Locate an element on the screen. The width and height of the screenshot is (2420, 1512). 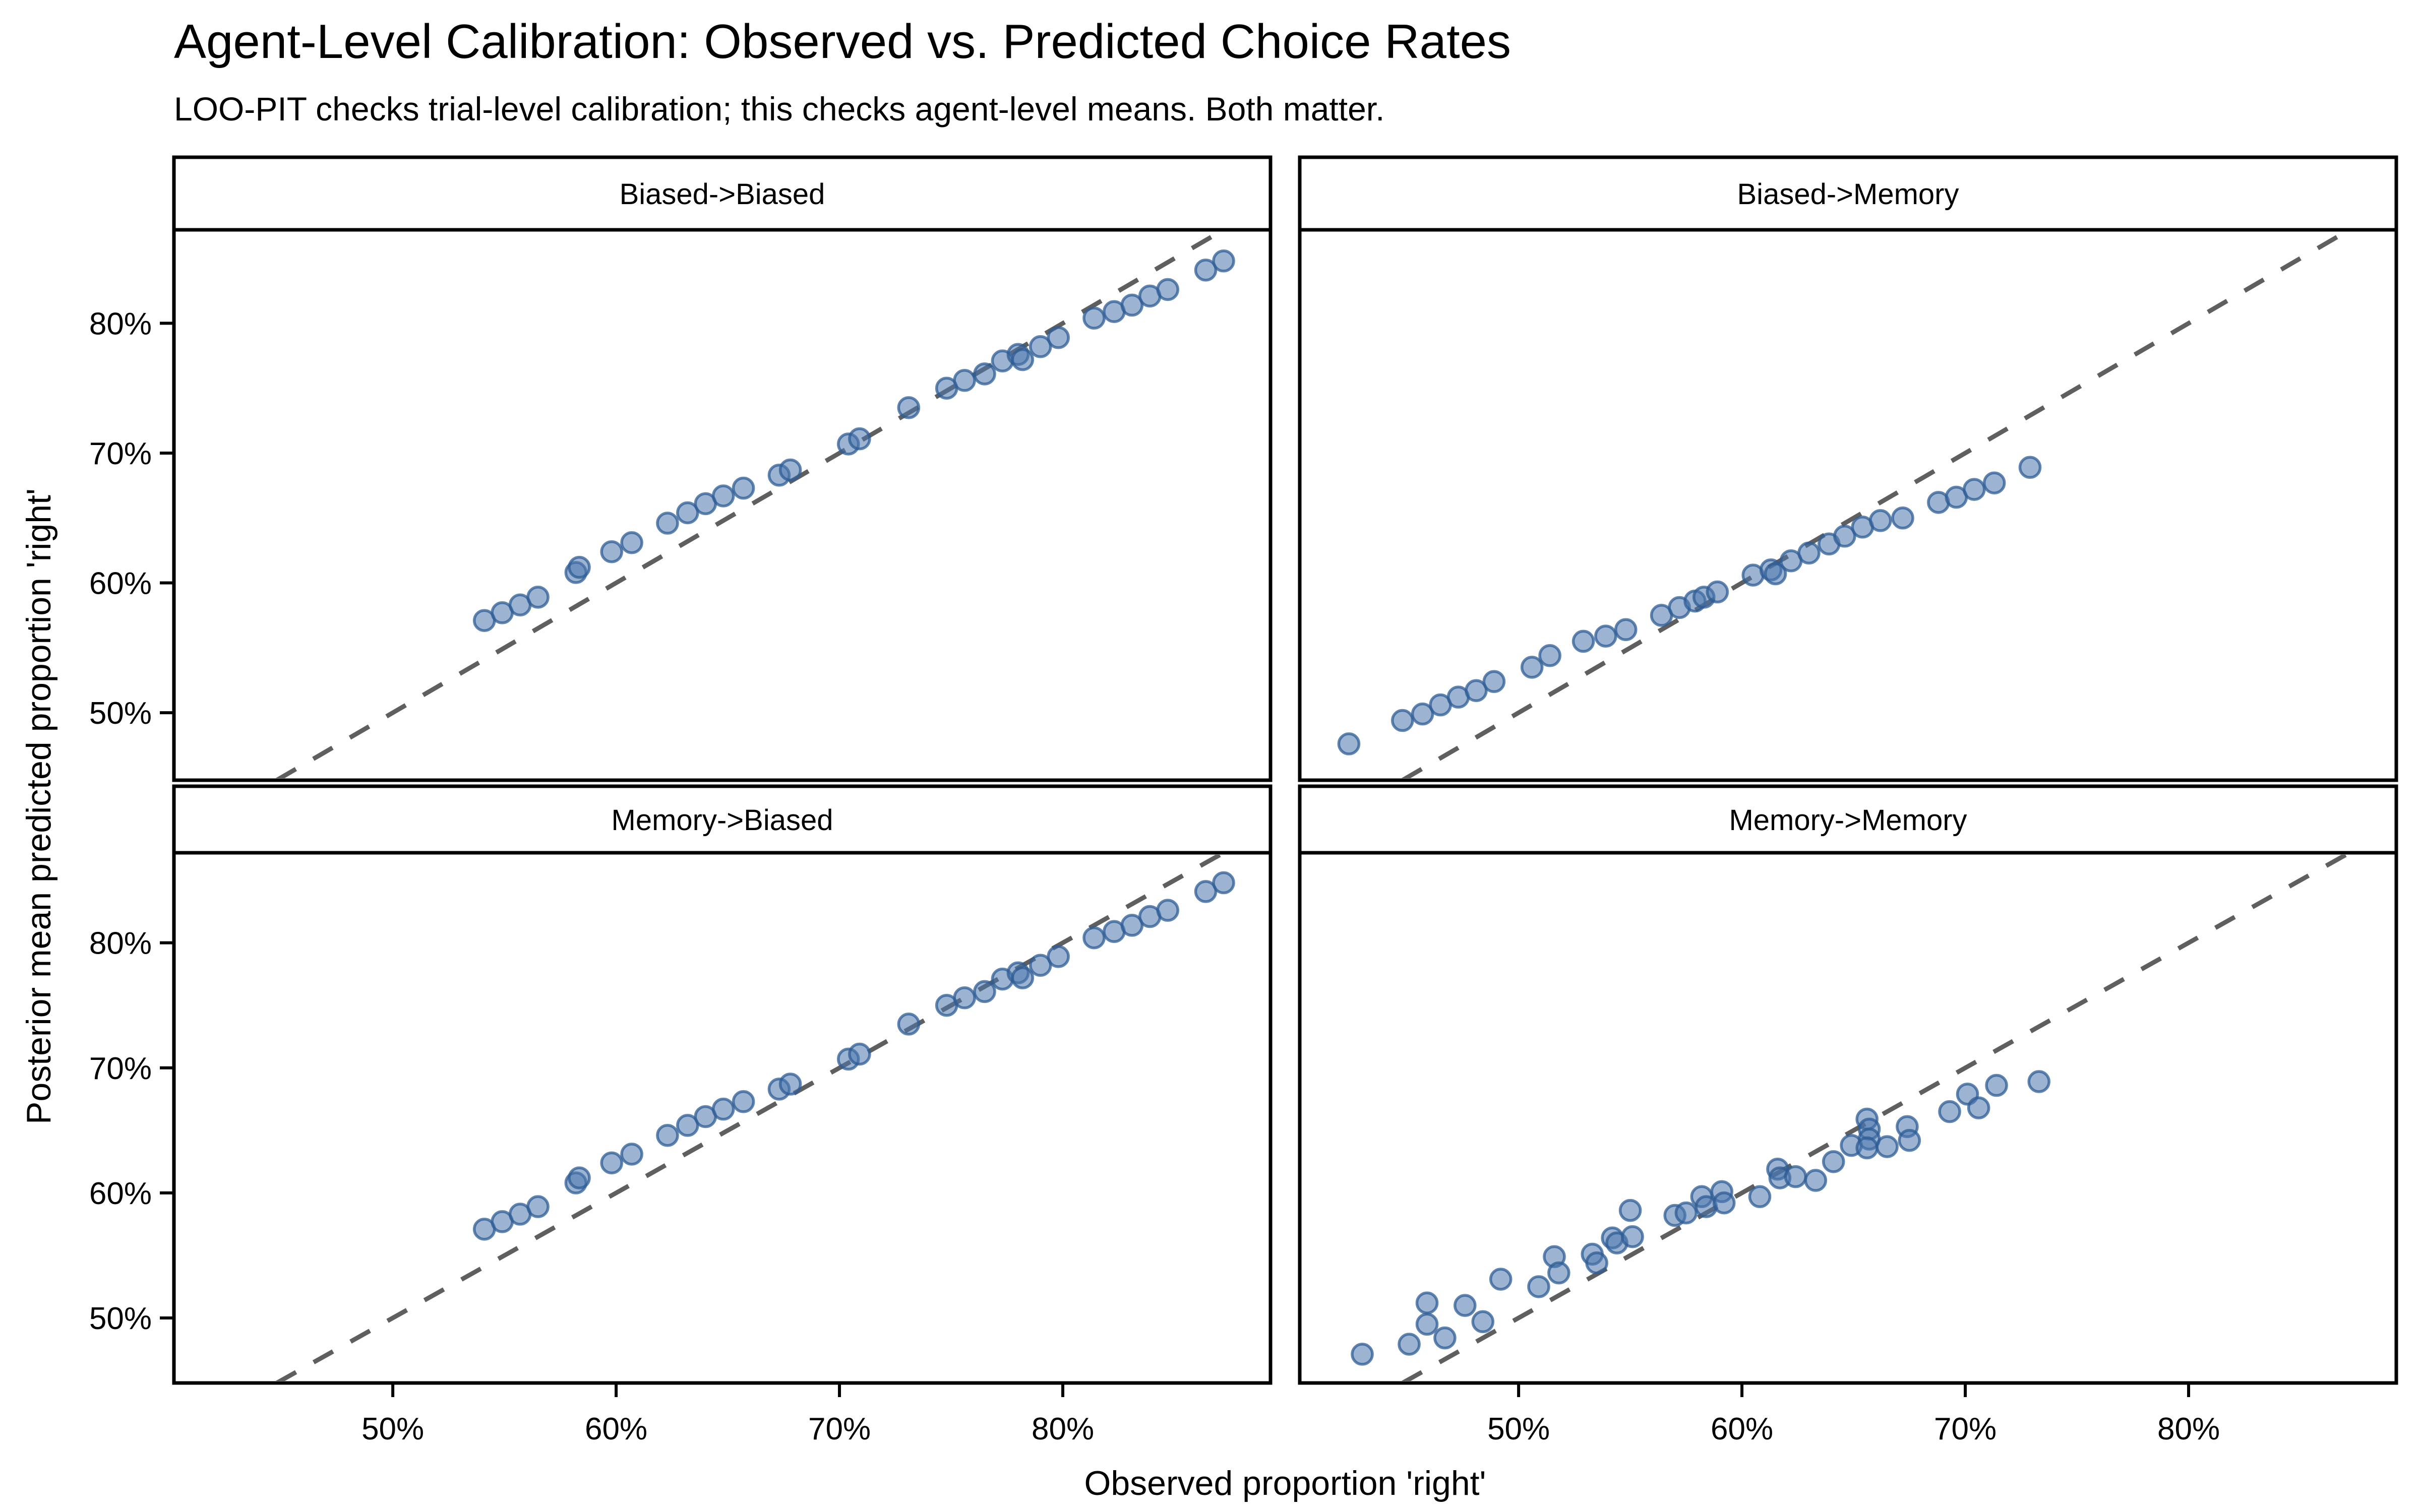
x-tick-label: 60% is located at coordinates (1742, 1429).